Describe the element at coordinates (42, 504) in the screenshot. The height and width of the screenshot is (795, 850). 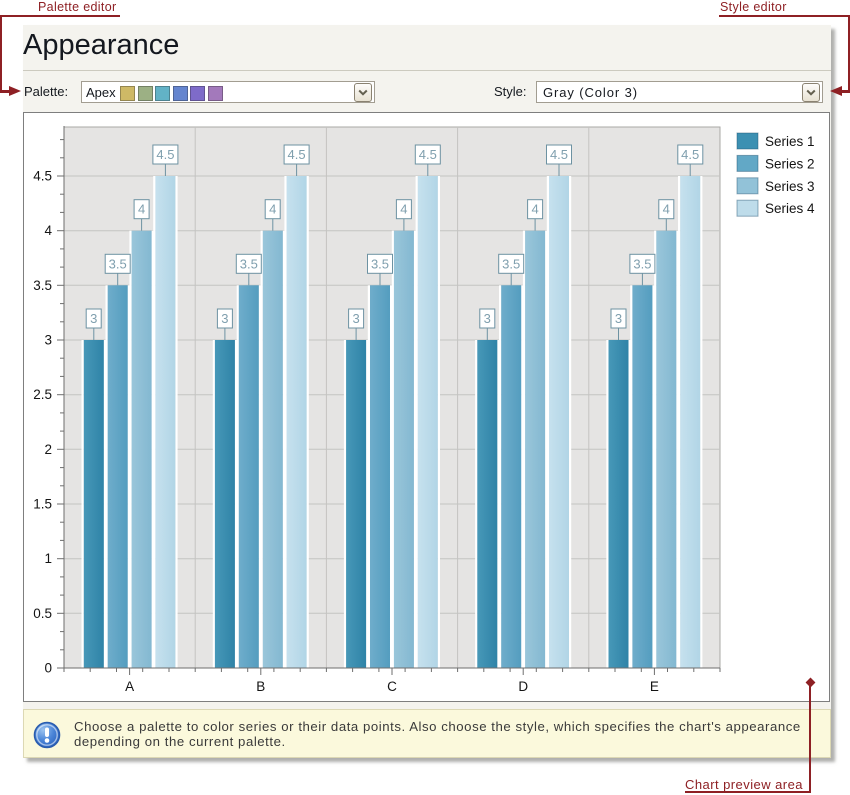
I see `svg-text: 1.5` at that location.